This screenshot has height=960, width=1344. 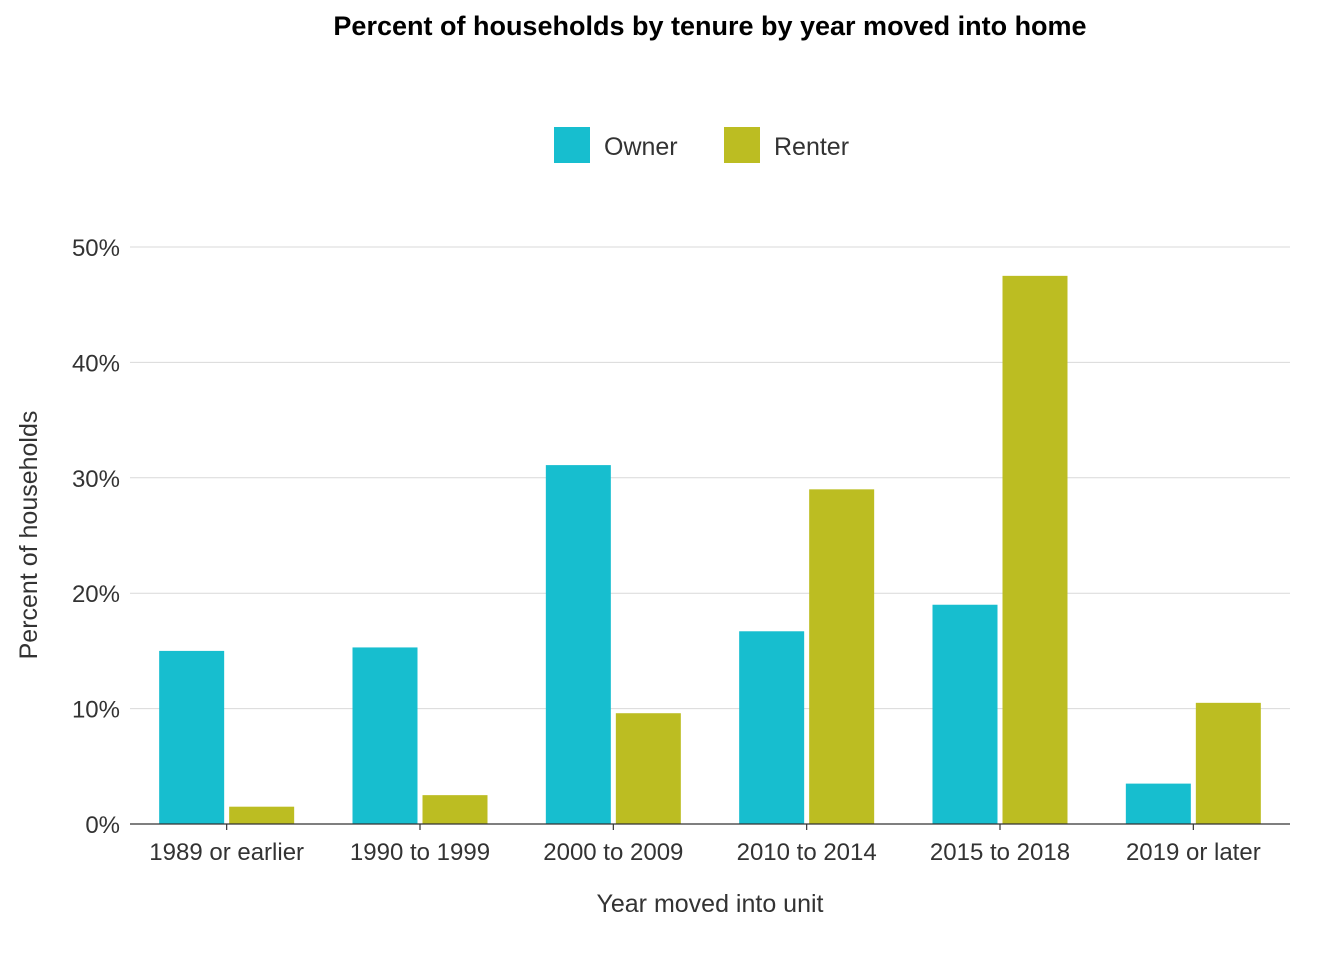 What do you see at coordinates (385, 735) in the screenshot?
I see `bar-owner-1990-to-1999` at bounding box center [385, 735].